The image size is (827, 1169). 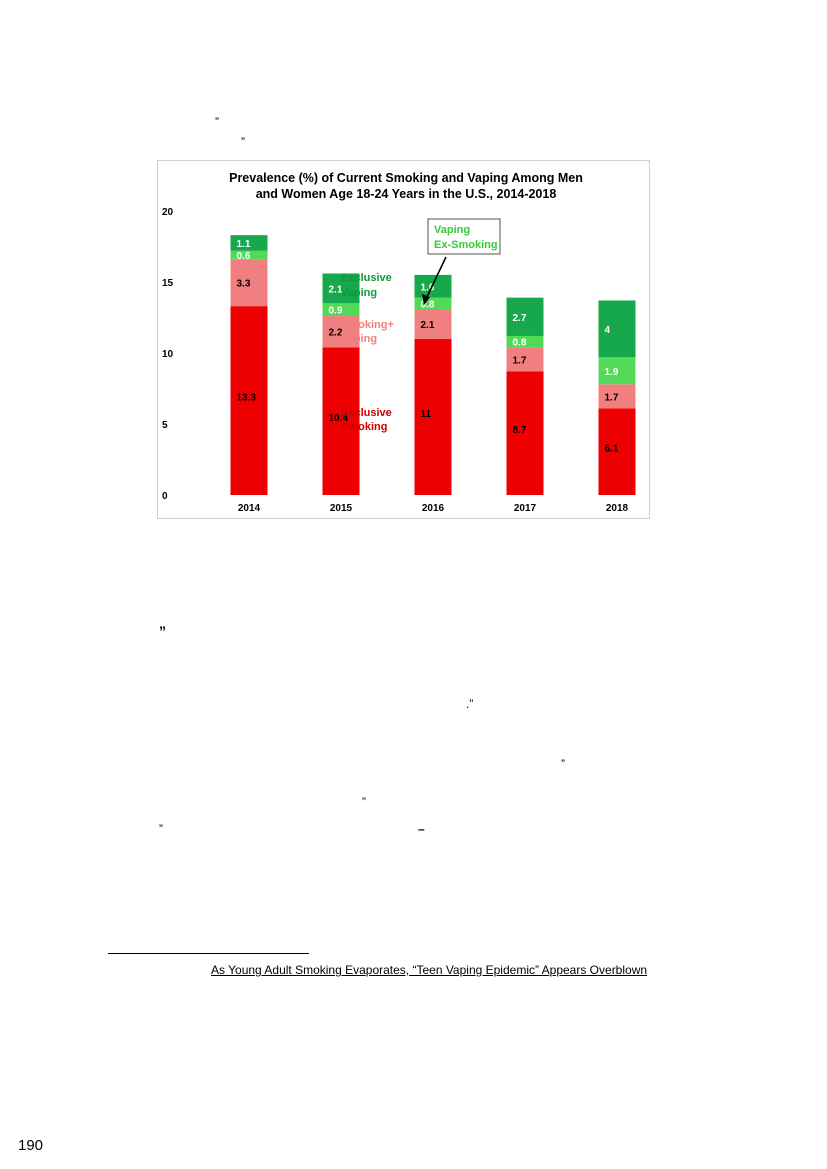 What do you see at coordinates (612, 449) in the screenshot?
I see `bar-value-label: 6.1` at bounding box center [612, 449].